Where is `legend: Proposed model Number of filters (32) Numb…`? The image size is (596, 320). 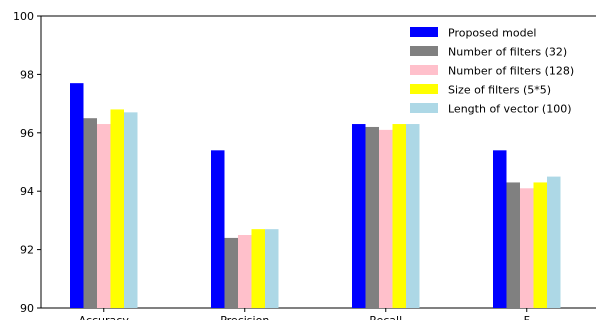 legend: Proposed model Number of filters (32) Numb… is located at coordinates (492, 71).